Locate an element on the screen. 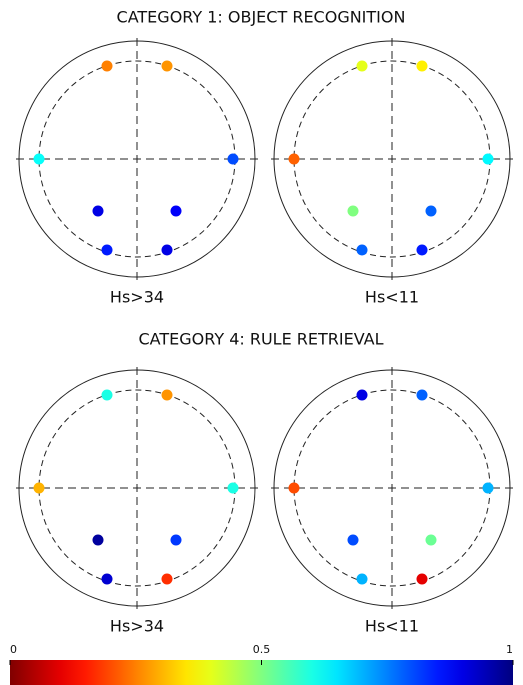  colorbar-tick-label: 0.5 is located at coordinates (262, 649).